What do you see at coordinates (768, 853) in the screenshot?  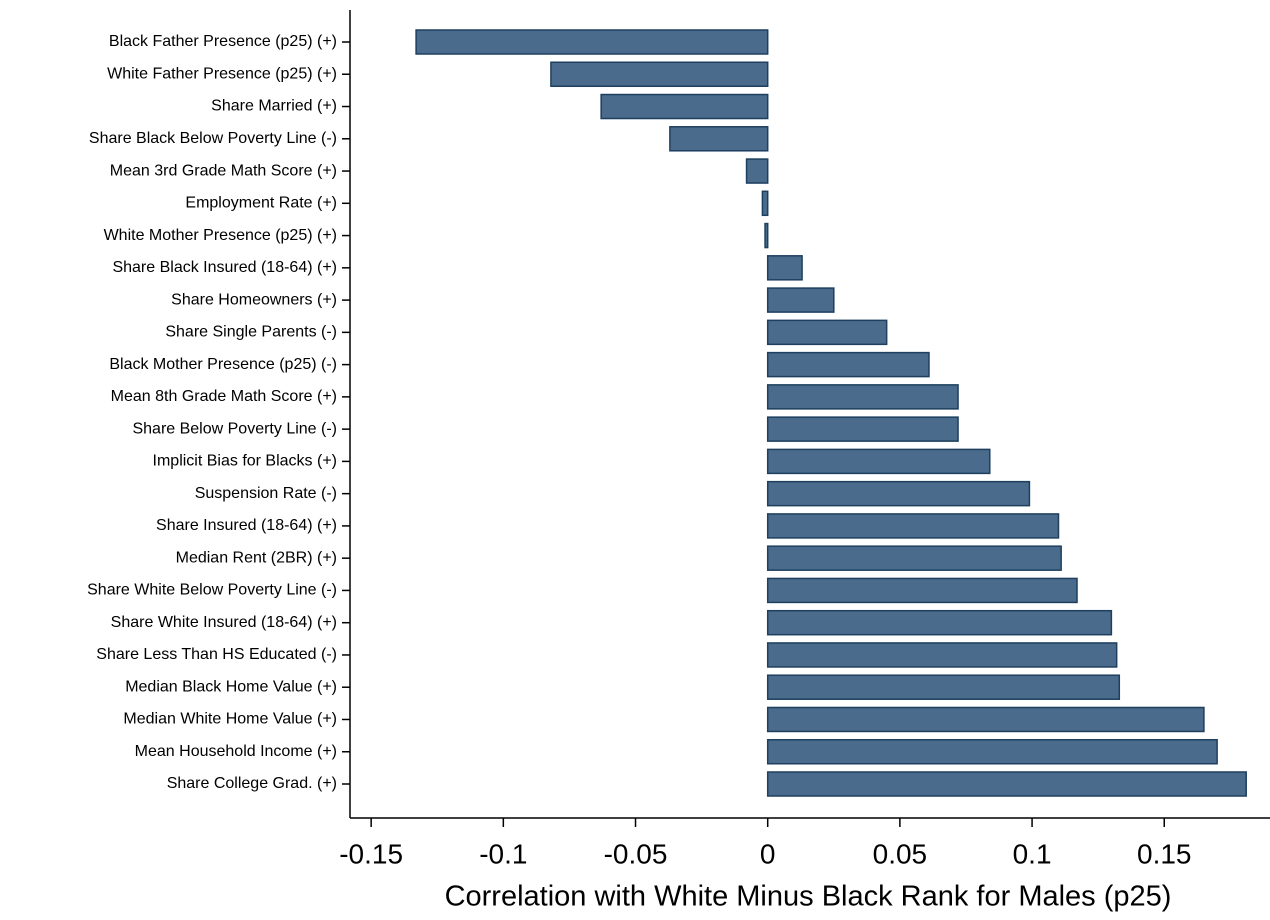 I see `x-tick-label: 0` at bounding box center [768, 853].